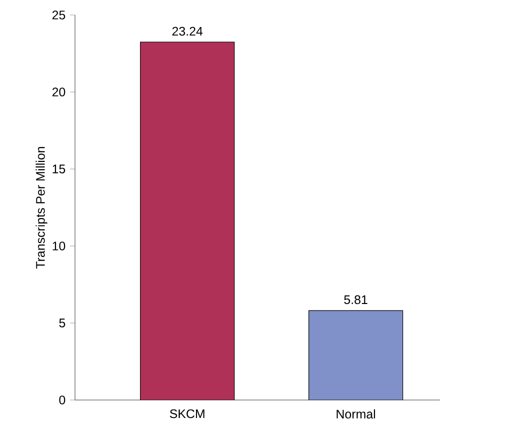 Image resolution: width=506 pixels, height=437 pixels. What do you see at coordinates (356, 299) in the screenshot?
I see `data-label: 5.81` at bounding box center [356, 299].